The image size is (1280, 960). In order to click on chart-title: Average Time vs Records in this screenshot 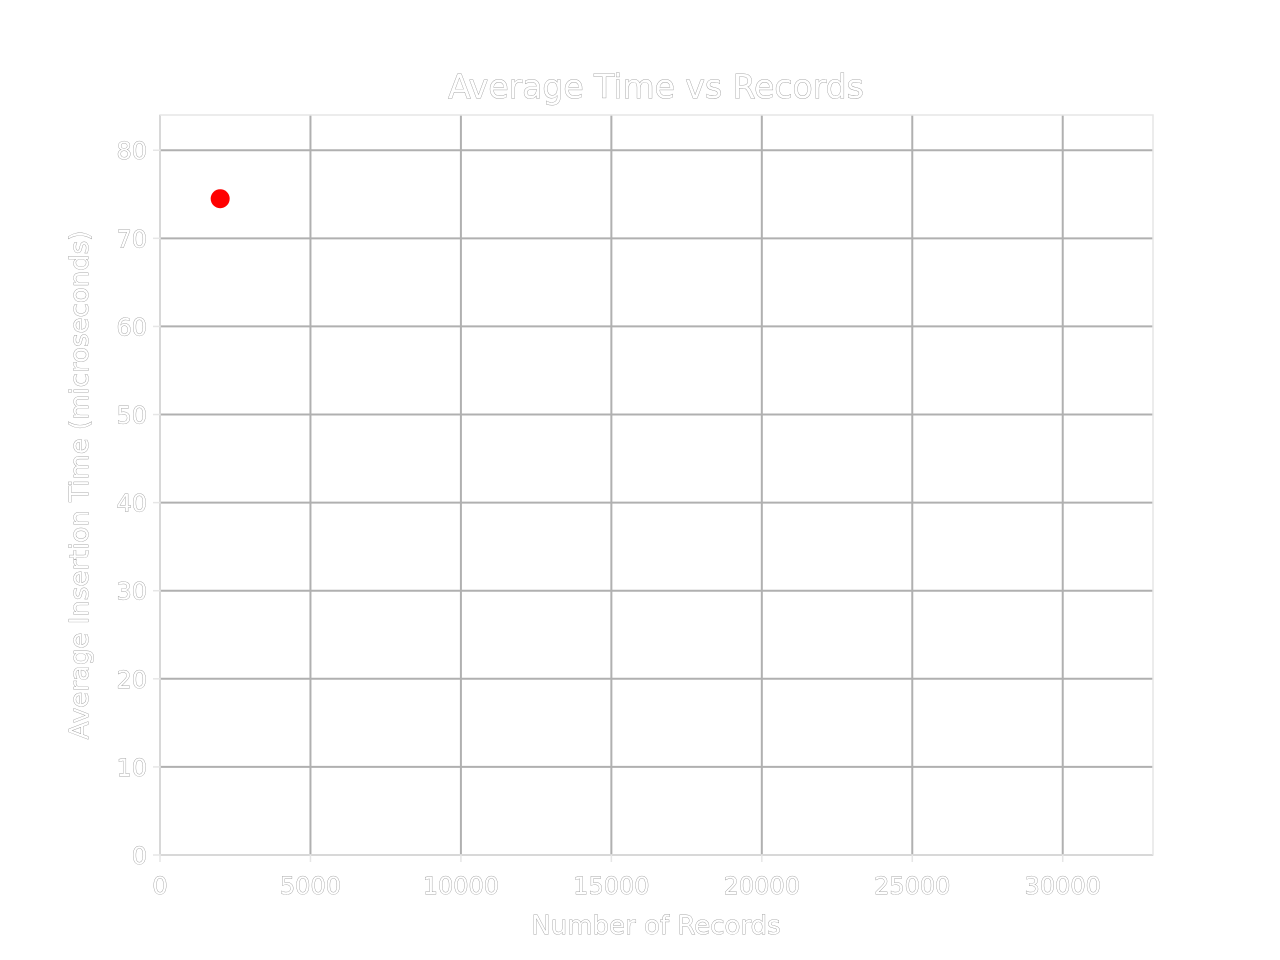, I will do `click(656, 86)`.